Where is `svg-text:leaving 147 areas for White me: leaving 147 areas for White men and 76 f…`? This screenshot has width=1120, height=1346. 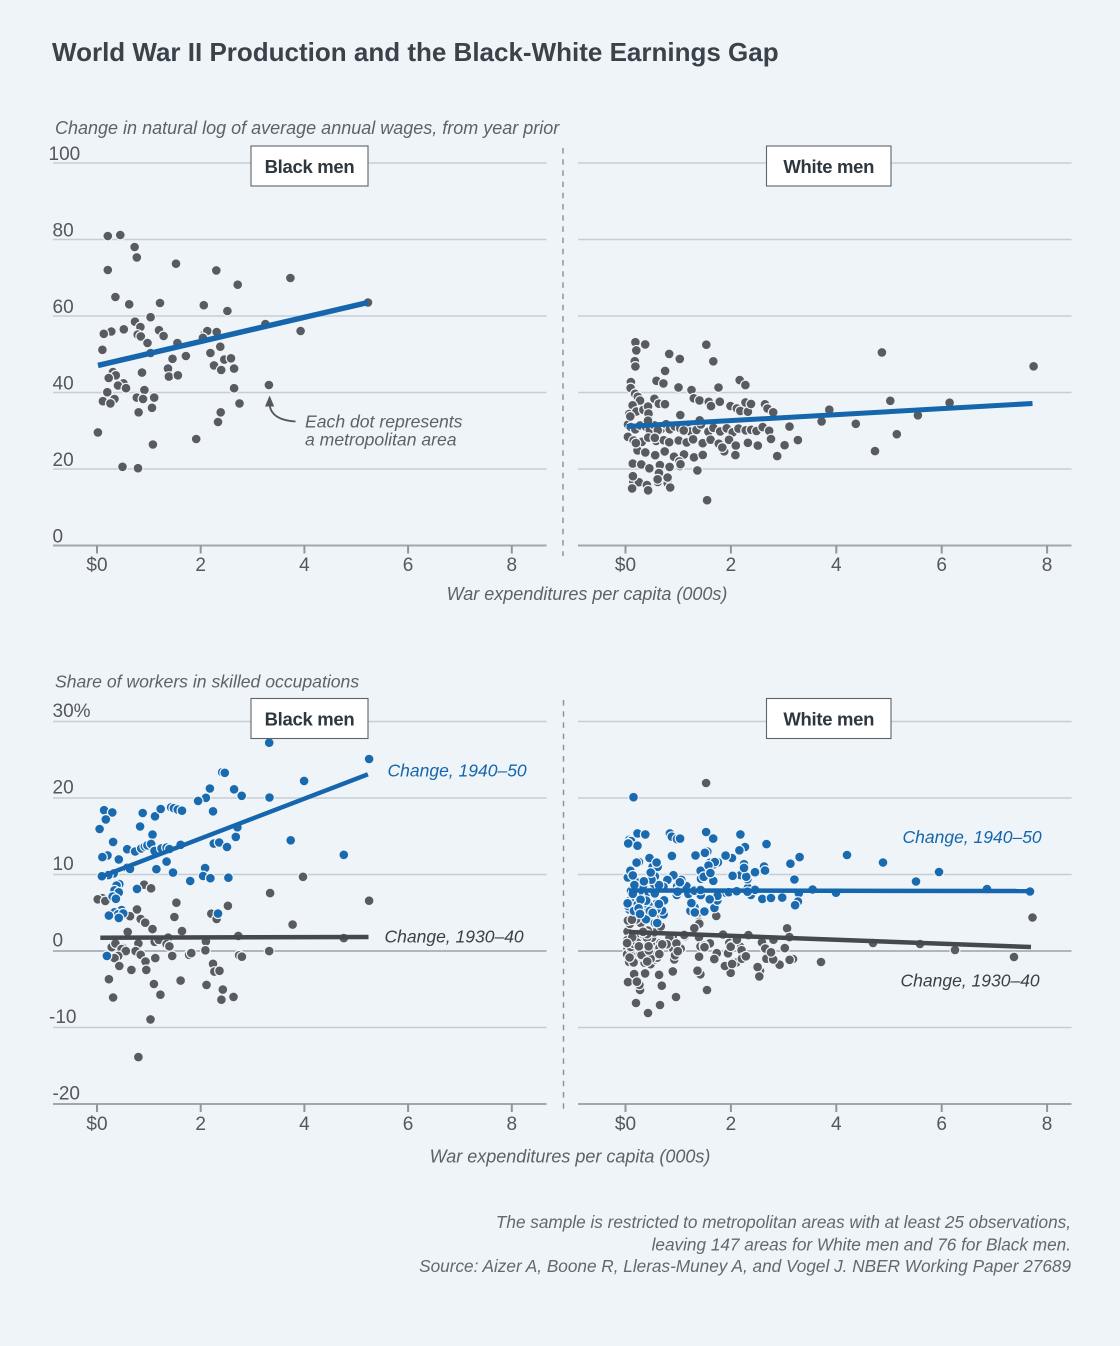
svg-text:leaving 147 areas for White me: leaving 147 areas for White men and 76 f… is located at coordinates (861, 1245).